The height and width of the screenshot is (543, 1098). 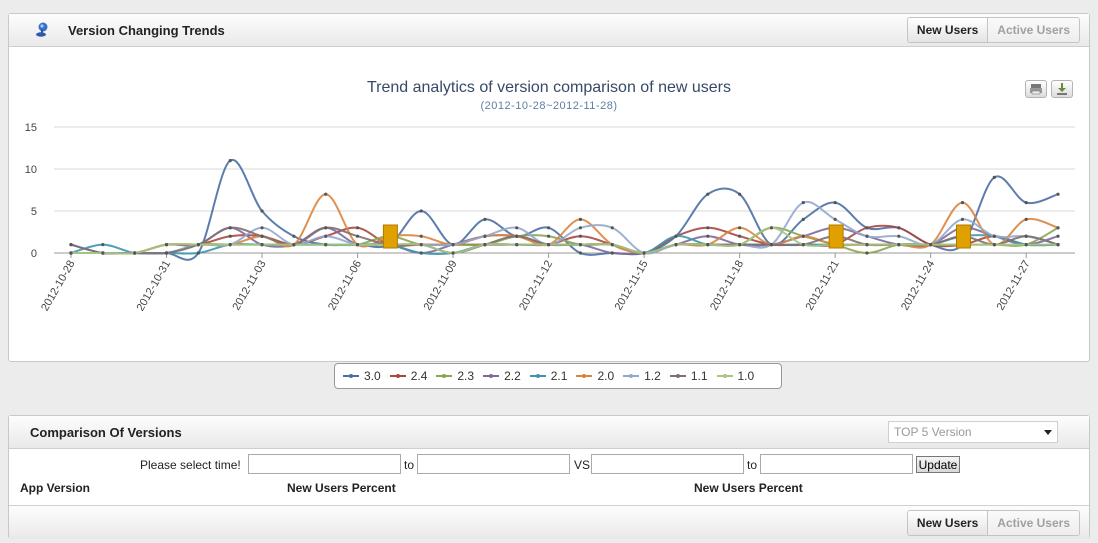 I want to click on update-button: Update, so click(x=938, y=464).